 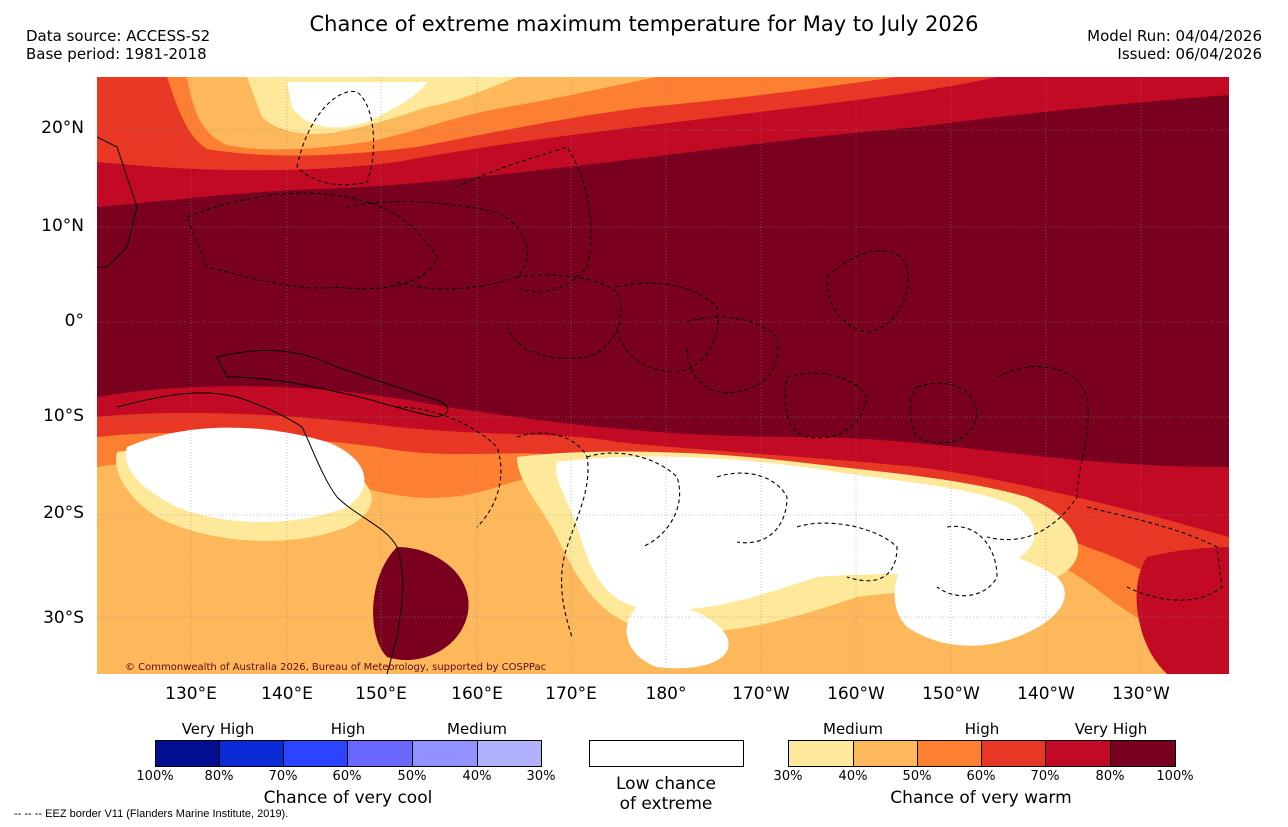 What do you see at coordinates (541, 776) in the screenshot?
I see `cool-tick-30: 30%` at bounding box center [541, 776].